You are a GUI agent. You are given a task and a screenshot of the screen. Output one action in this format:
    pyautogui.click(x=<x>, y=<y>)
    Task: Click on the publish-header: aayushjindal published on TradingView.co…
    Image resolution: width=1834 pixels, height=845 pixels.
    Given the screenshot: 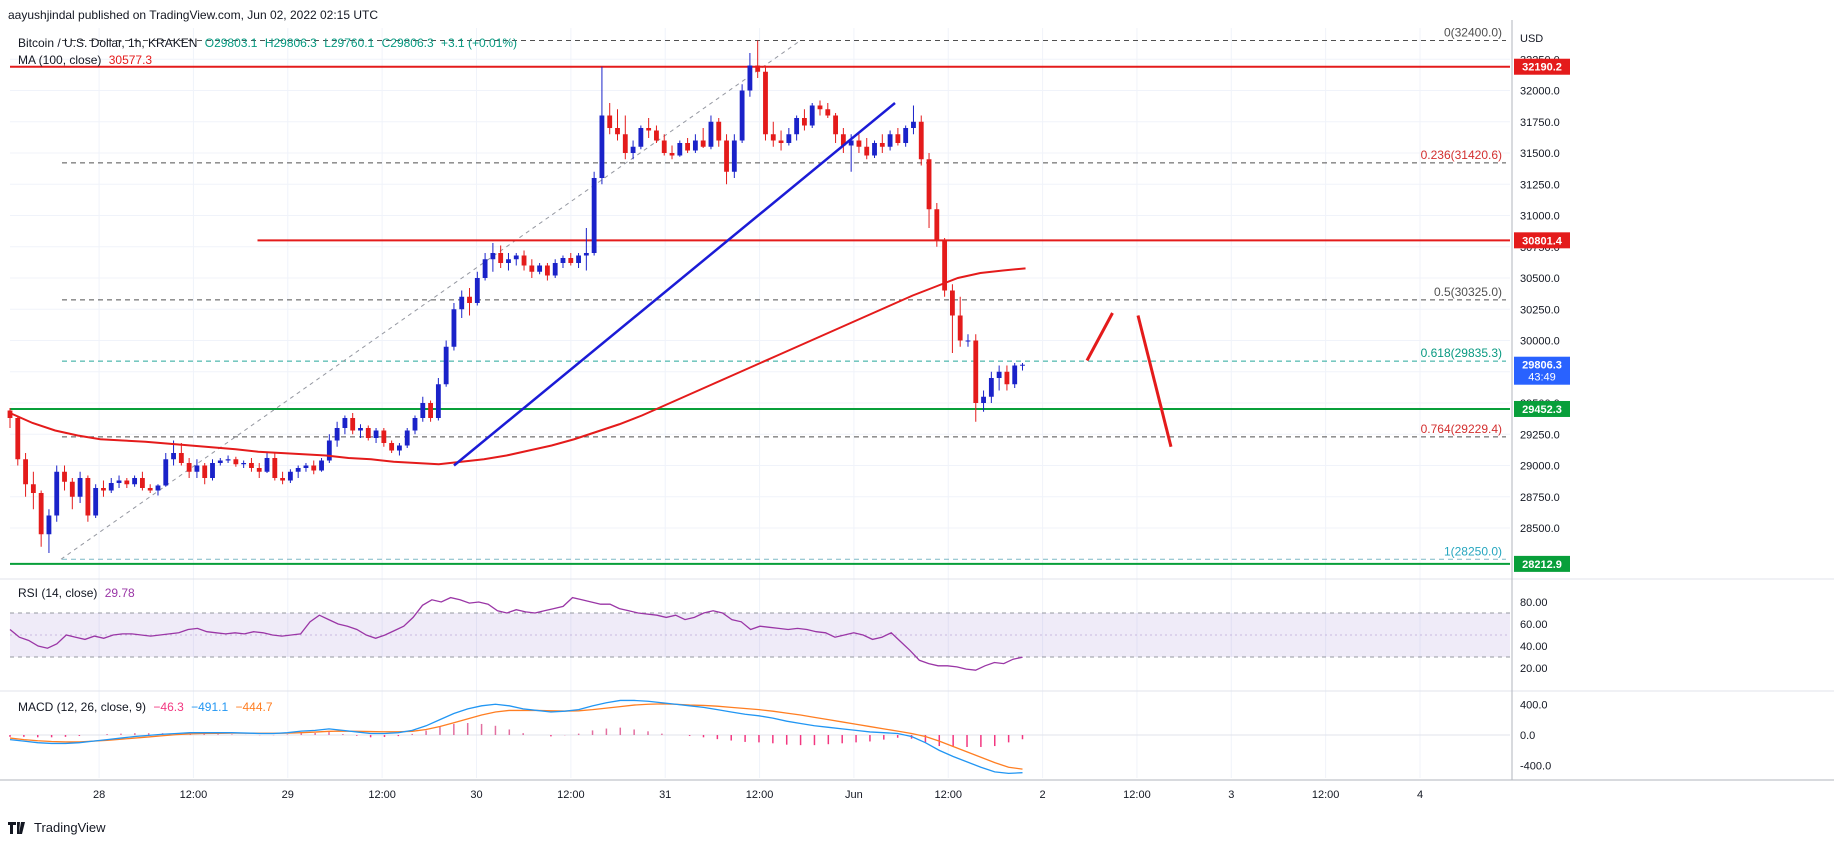 What is the action you would take?
    pyautogui.click(x=193, y=15)
    